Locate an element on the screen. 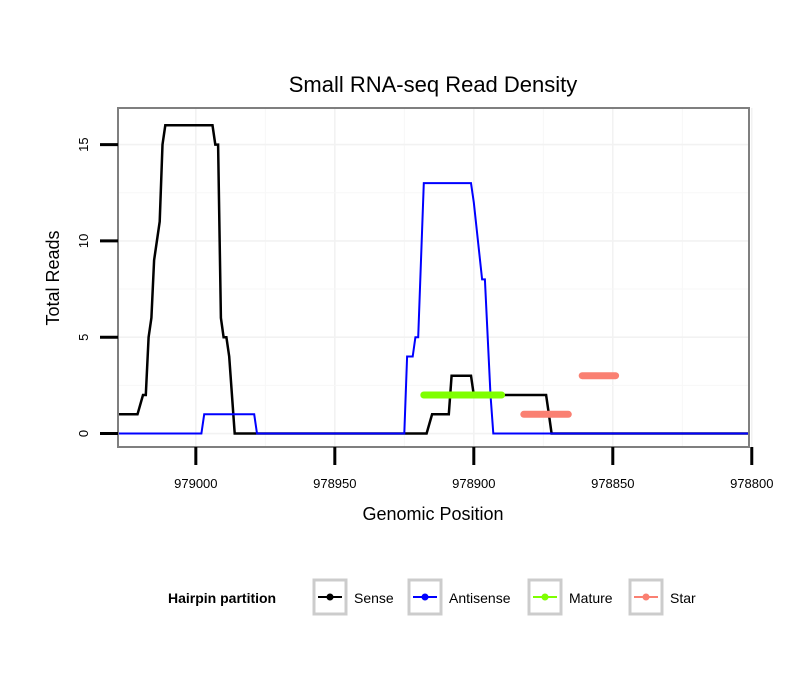  legend-label-sense: Sense is located at coordinates (374, 598).